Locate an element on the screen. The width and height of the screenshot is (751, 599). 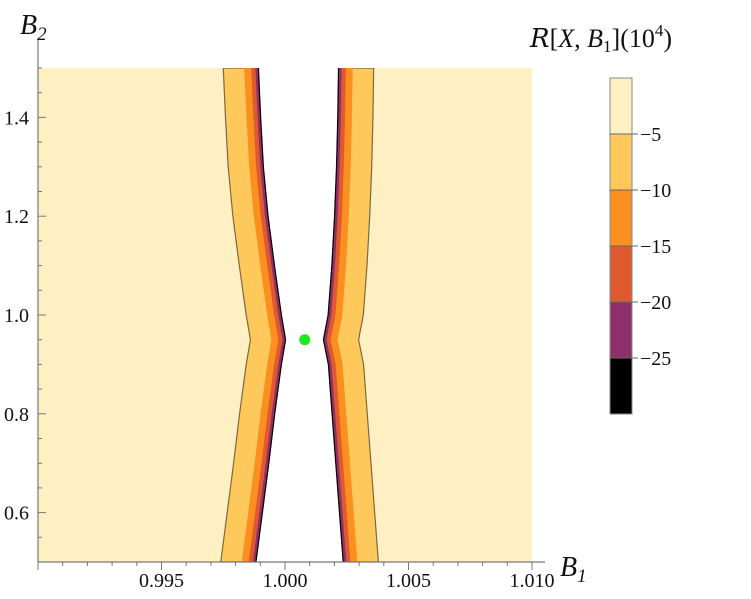
colorbar-label: −10 is located at coordinates (655, 191).